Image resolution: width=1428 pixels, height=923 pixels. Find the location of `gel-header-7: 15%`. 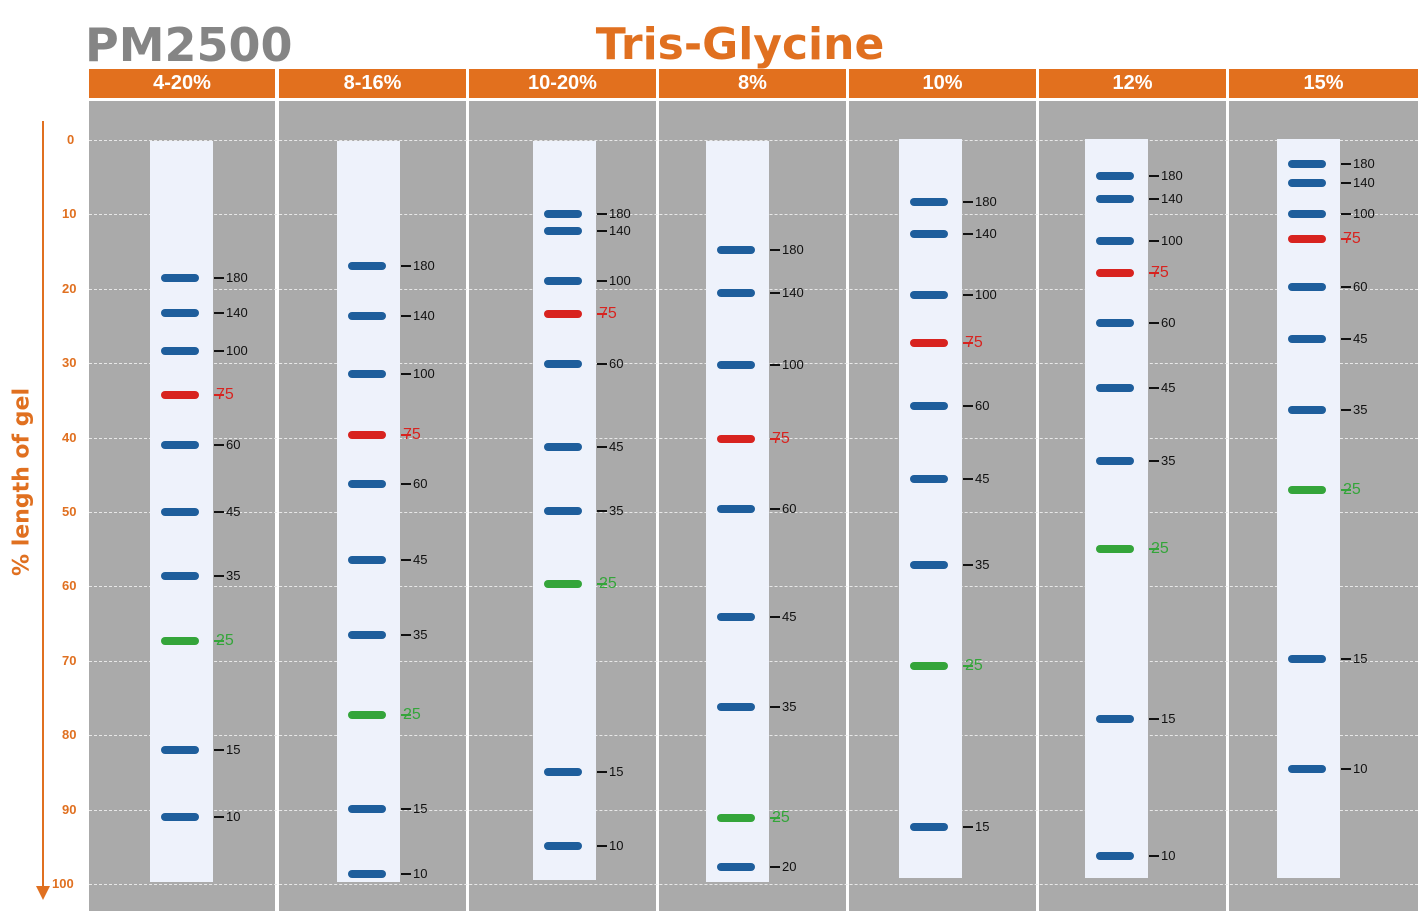

gel-header-7: 15% is located at coordinates (1323, 83).